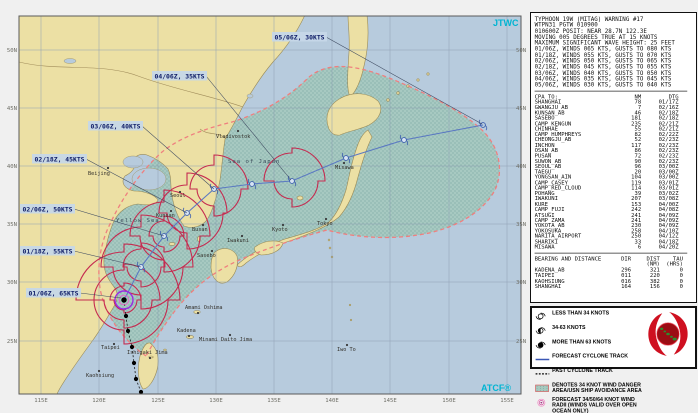  I want to click on legend-item: LESS THAN 34 KNOTS, so click(616, 317).